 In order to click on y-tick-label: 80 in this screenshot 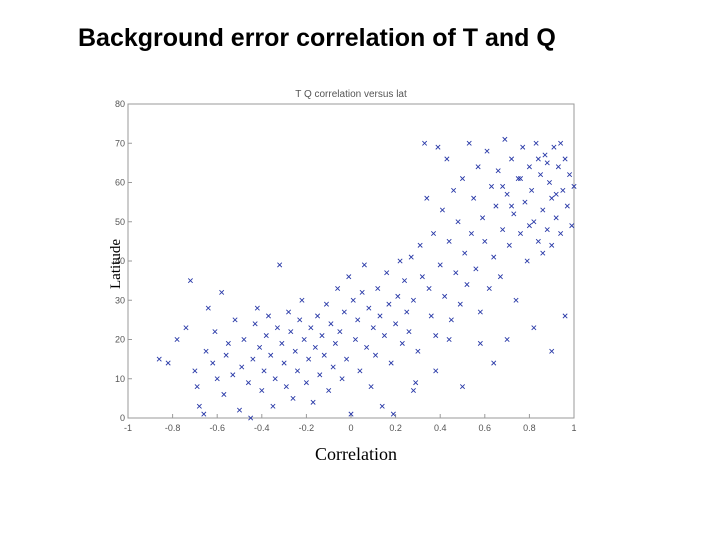, I will do `click(120, 104)`.